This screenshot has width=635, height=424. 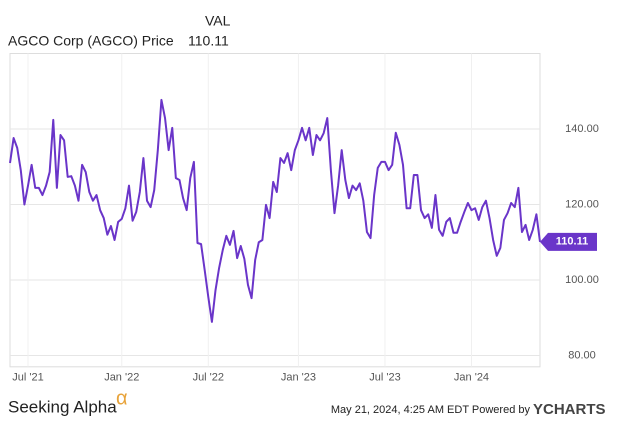 I want to click on last-value-label: 110.11, so click(x=572, y=242).